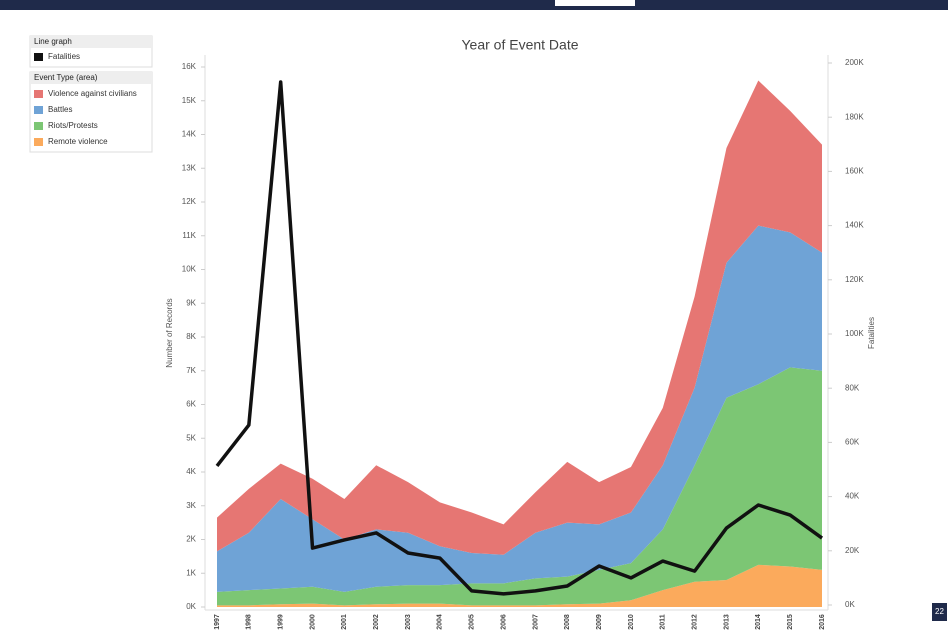  What do you see at coordinates (440, 622) in the screenshot?
I see `x-tick-label: 2004` at bounding box center [440, 622].